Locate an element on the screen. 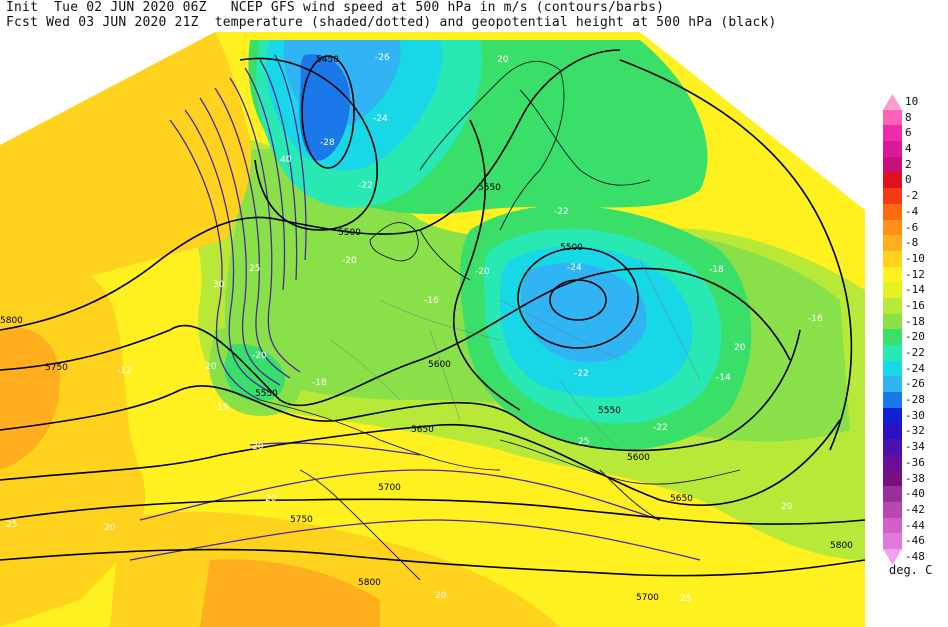  legend-label: -20 is located at coordinates (915, 337).